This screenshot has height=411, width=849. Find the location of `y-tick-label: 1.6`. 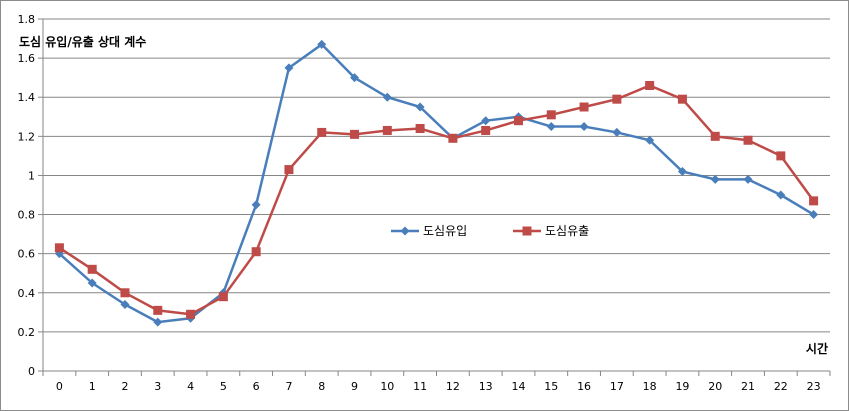

y-tick-label: 1.6 is located at coordinates (27, 58).